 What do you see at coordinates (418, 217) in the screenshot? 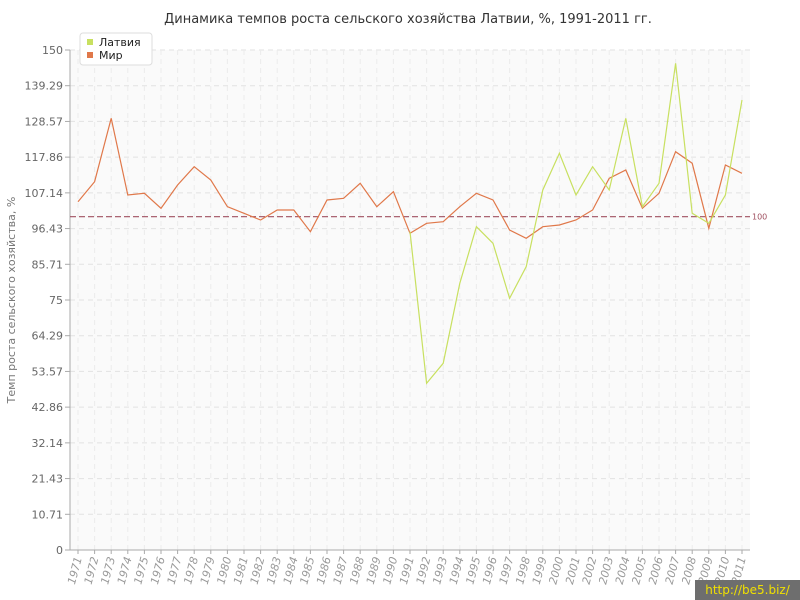
I see `reference-line: 100` at bounding box center [418, 217].